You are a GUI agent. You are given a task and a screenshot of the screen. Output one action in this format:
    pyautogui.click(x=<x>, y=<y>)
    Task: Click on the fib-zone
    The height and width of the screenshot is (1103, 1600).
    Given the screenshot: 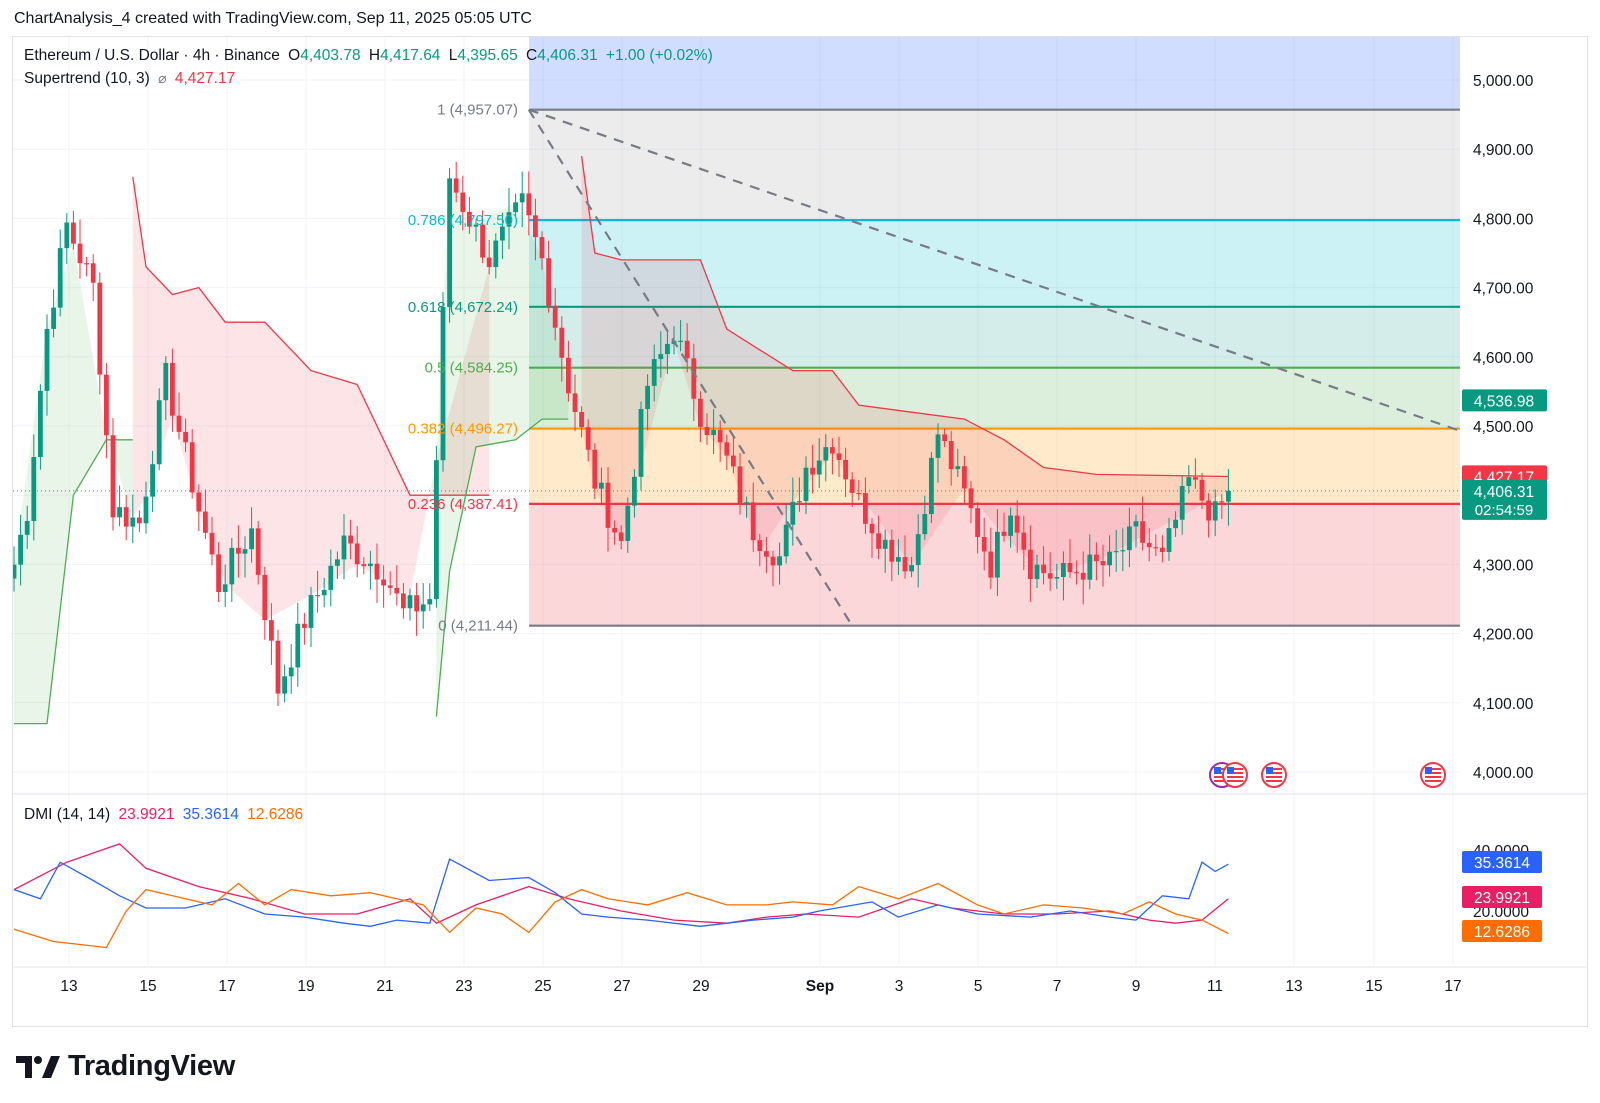 What is the action you would take?
    pyautogui.click(x=994, y=165)
    